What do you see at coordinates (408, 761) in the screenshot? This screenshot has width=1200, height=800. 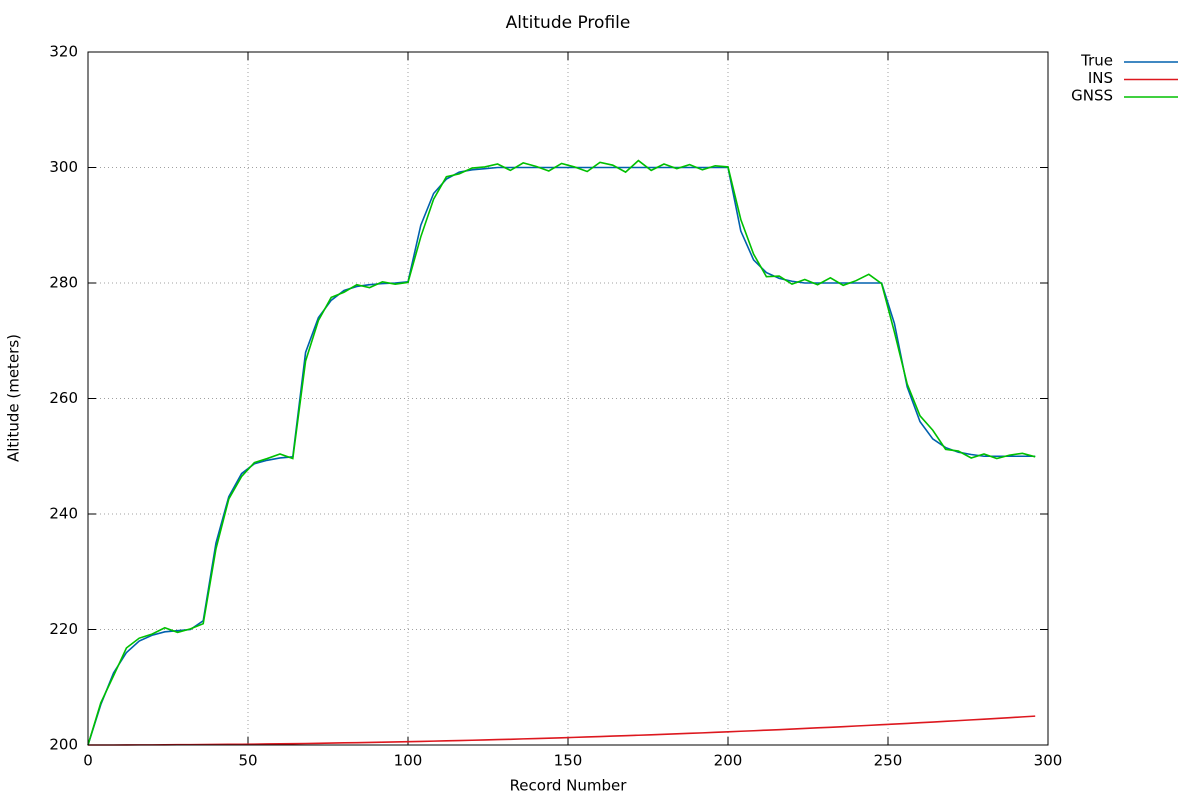 I see `x-tick-label: 100` at bounding box center [408, 761].